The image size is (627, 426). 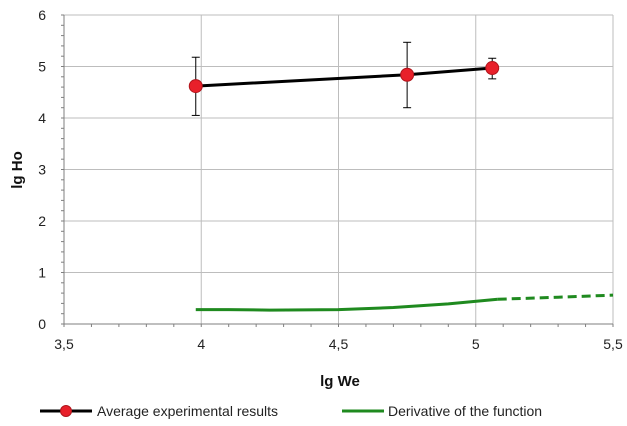 I want to click on x-tick-label: 4,5, so click(x=339, y=344).